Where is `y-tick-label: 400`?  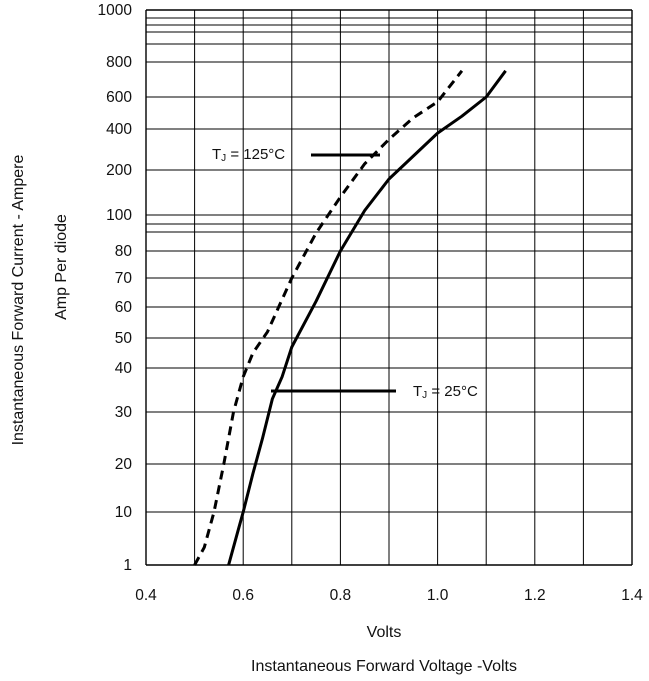
y-tick-label: 400 is located at coordinates (119, 129).